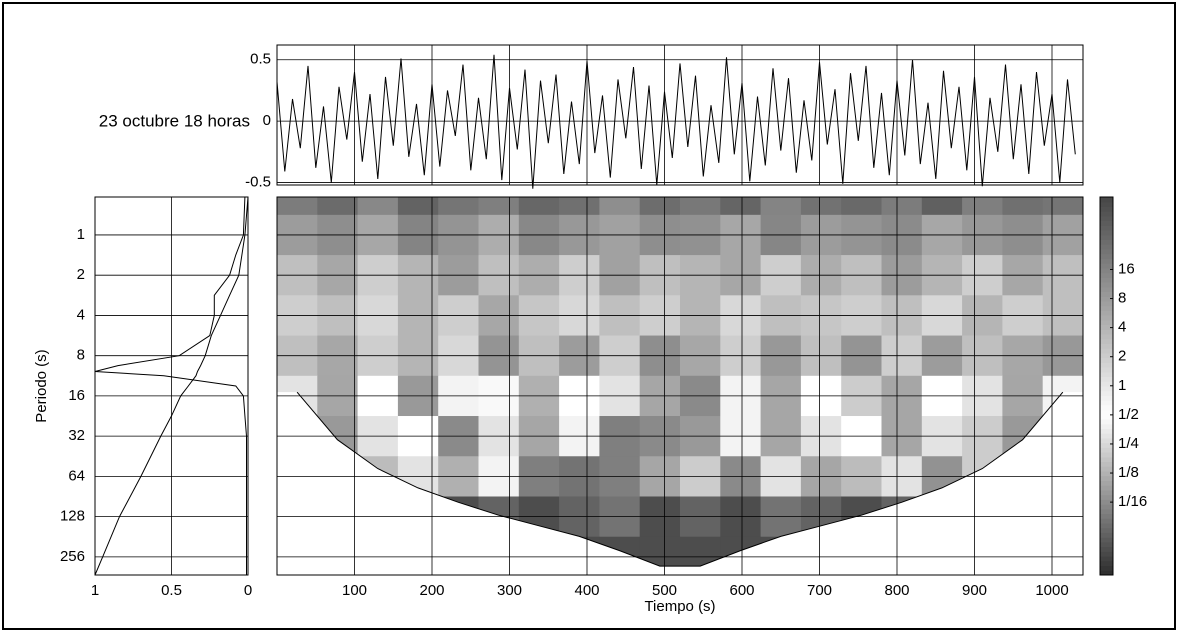 The width and height of the screenshot is (1178, 632). What do you see at coordinates (1128, 414) in the screenshot?
I see `colorbar-label: 1/2` at bounding box center [1128, 414].